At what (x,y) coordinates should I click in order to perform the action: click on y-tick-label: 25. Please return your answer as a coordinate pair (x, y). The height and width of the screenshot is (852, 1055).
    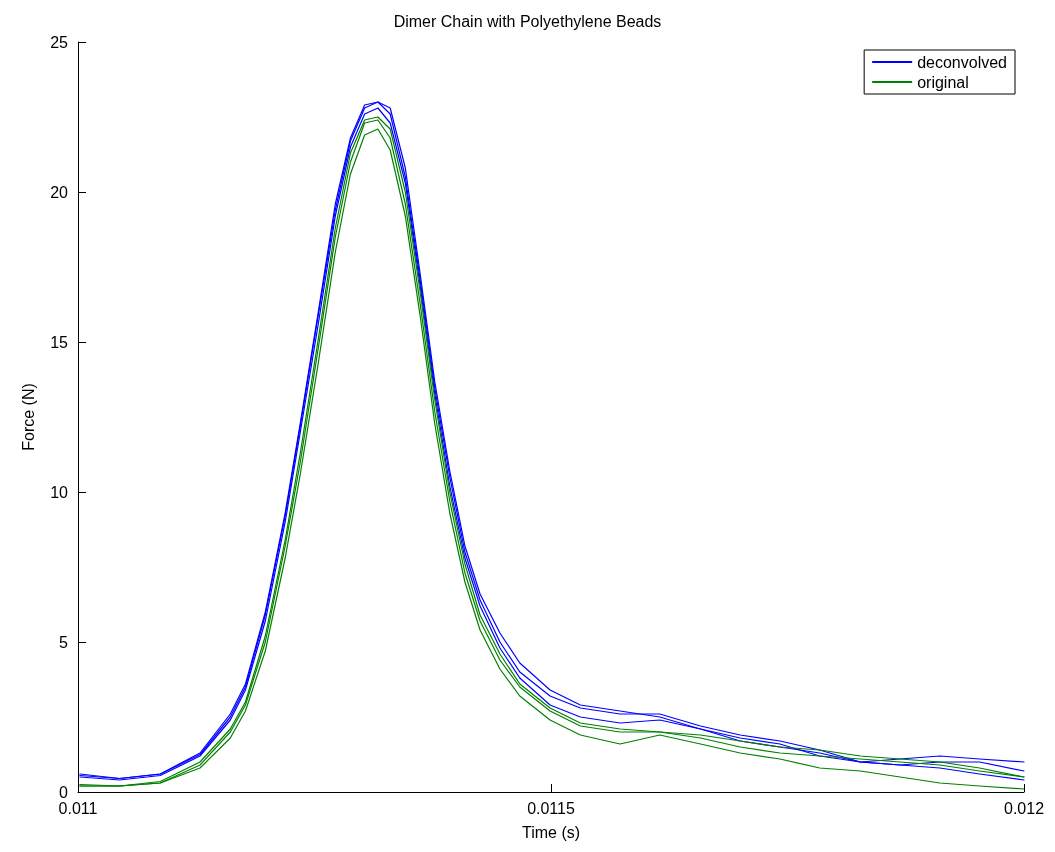
    Looking at the image, I should click on (59, 42).